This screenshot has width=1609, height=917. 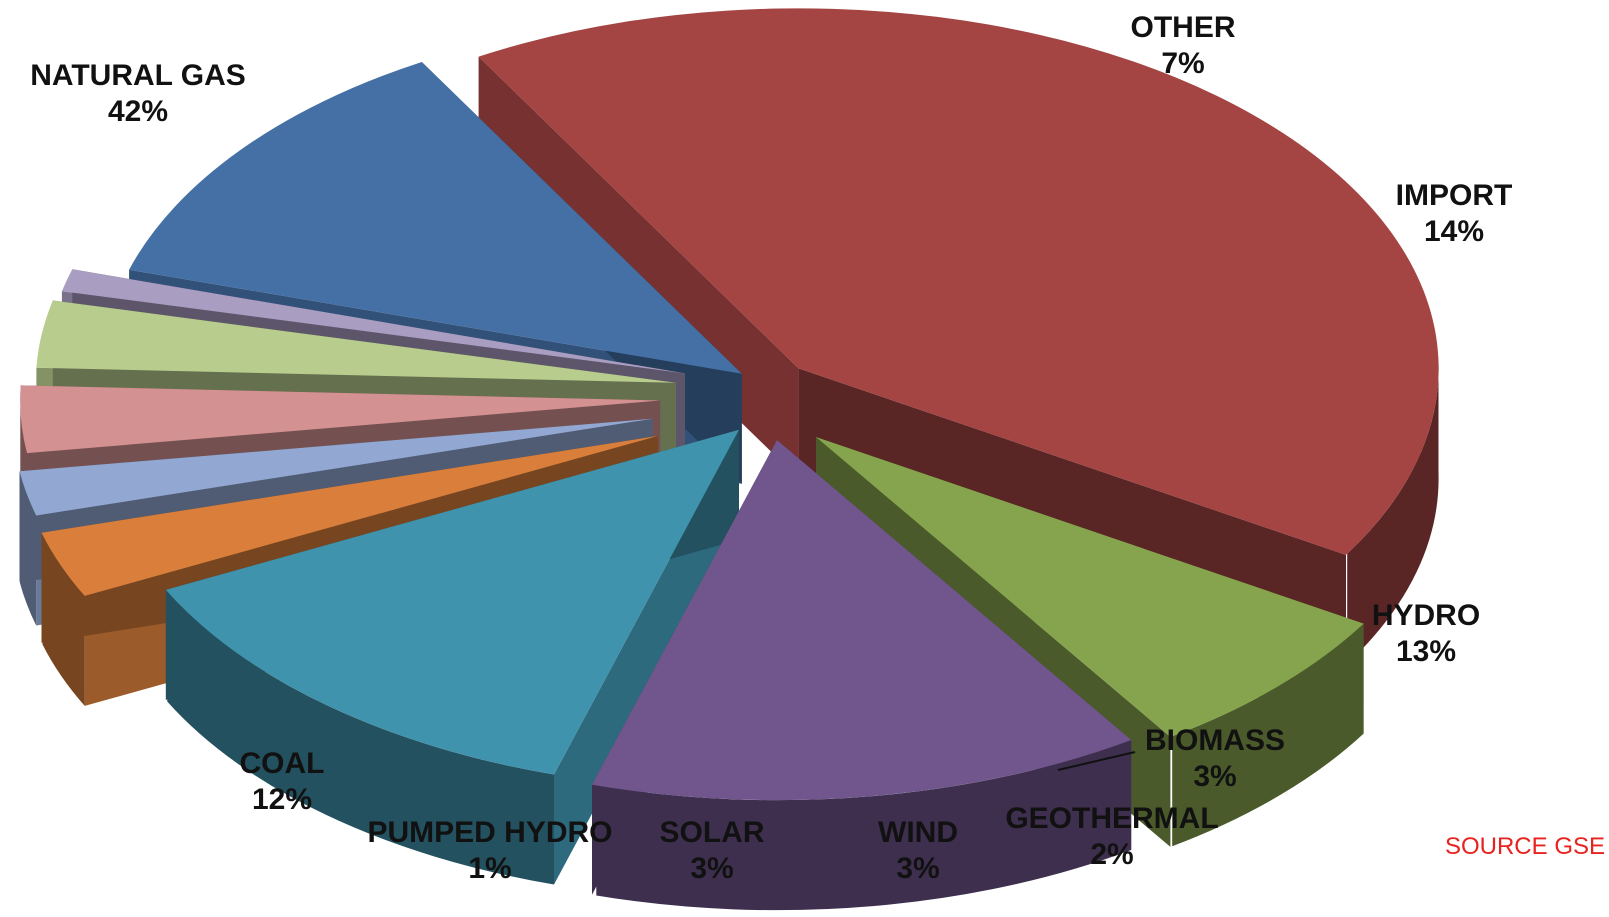 I want to click on label-natural-gas-name: NATURAL GAS, so click(x=138, y=75).